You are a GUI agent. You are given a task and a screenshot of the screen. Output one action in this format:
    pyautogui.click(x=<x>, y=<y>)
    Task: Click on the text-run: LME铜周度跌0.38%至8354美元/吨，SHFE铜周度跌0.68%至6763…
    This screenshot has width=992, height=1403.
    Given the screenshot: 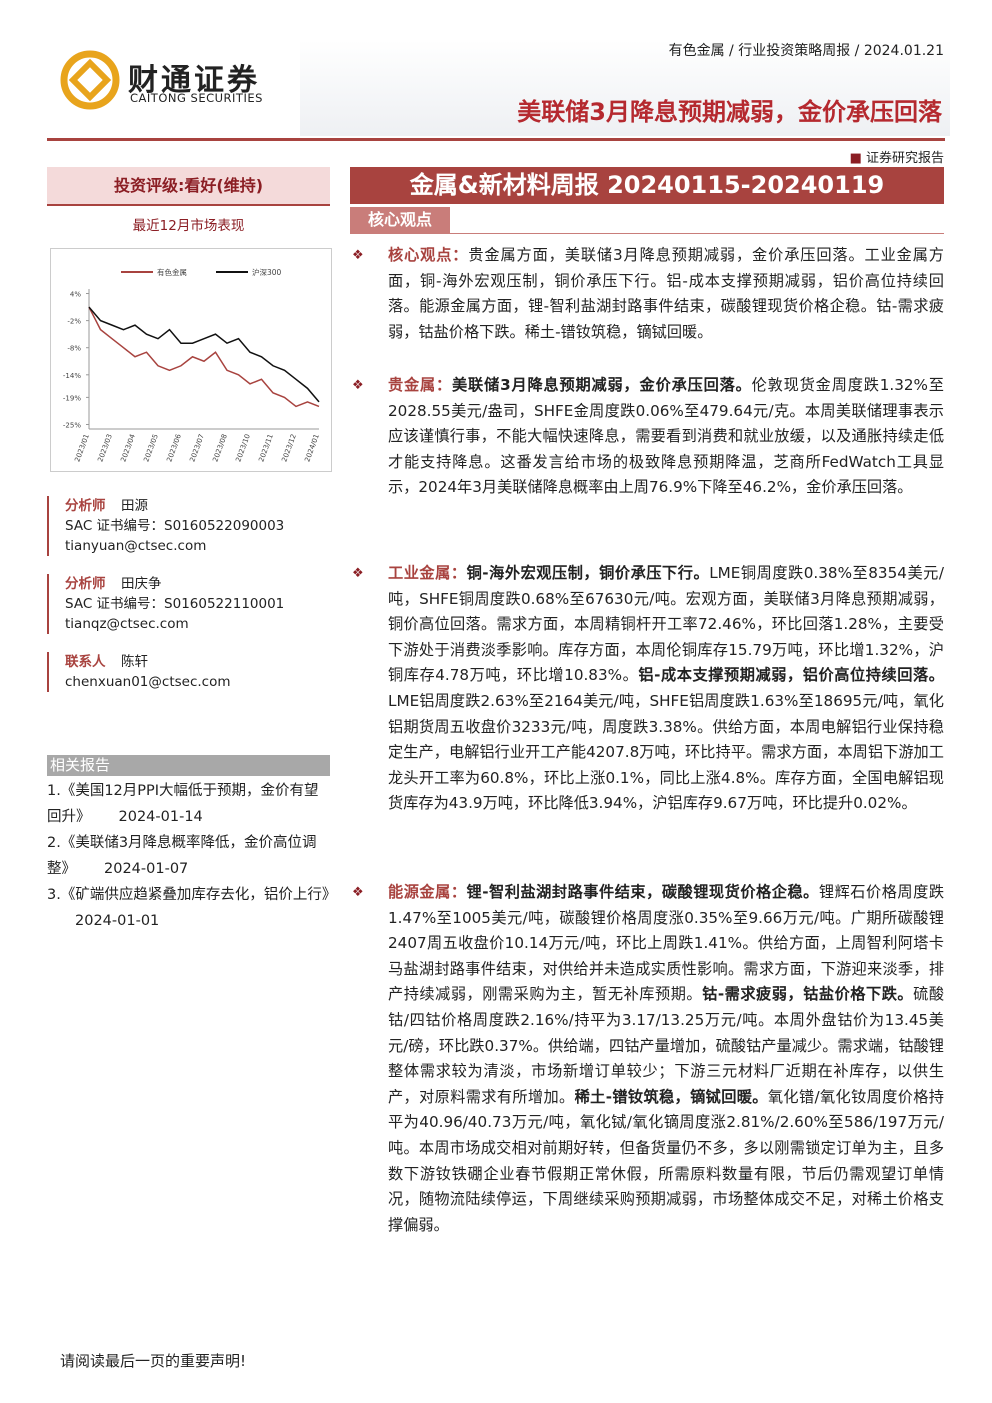 What is the action you would take?
    pyautogui.click(x=666, y=624)
    